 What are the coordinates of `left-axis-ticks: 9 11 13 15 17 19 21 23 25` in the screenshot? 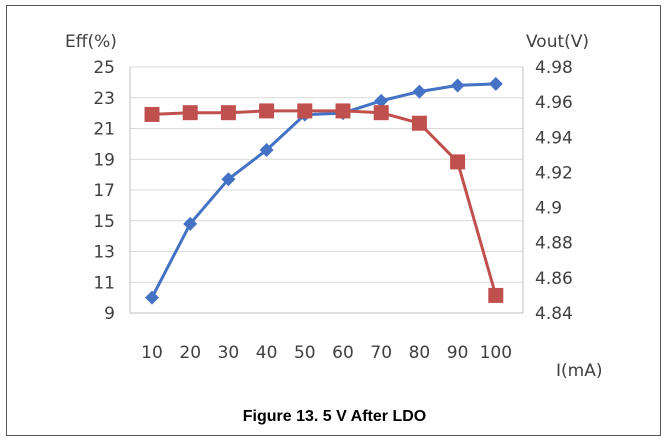 It's located at (104, 191).